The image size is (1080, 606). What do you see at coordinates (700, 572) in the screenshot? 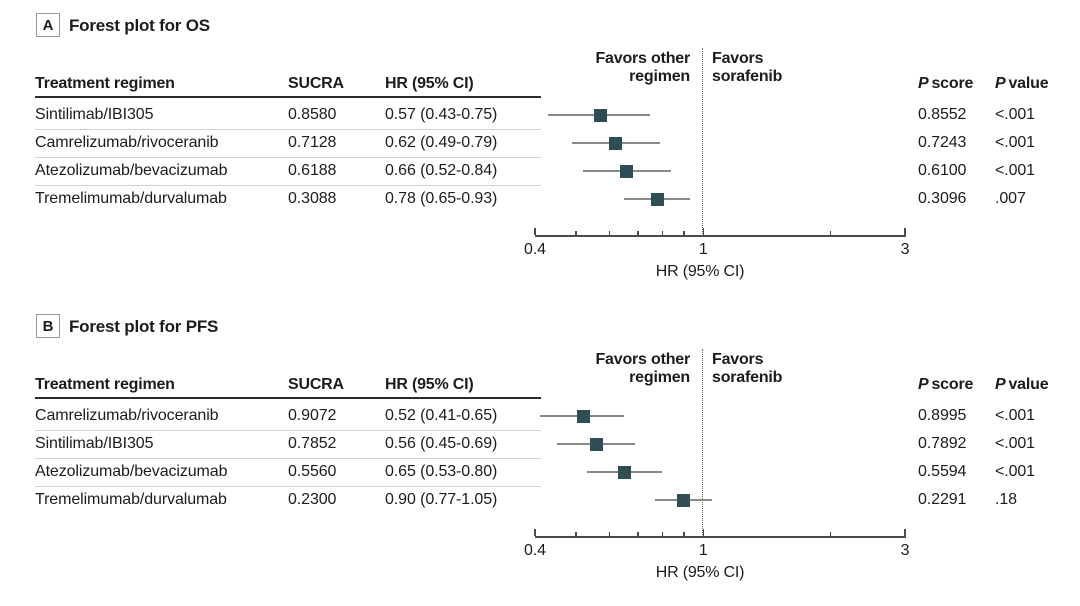
I see `x-axis-title: HR (95% CI)` at bounding box center [700, 572].